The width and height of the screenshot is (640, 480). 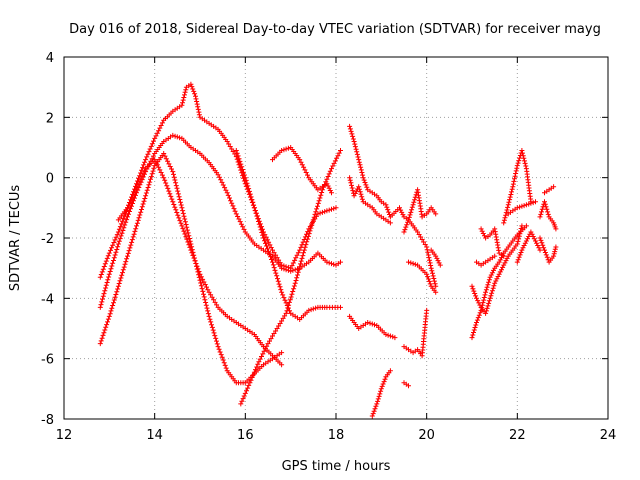 I want to click on y-tick-label: 2, so click(x=50, y=118).